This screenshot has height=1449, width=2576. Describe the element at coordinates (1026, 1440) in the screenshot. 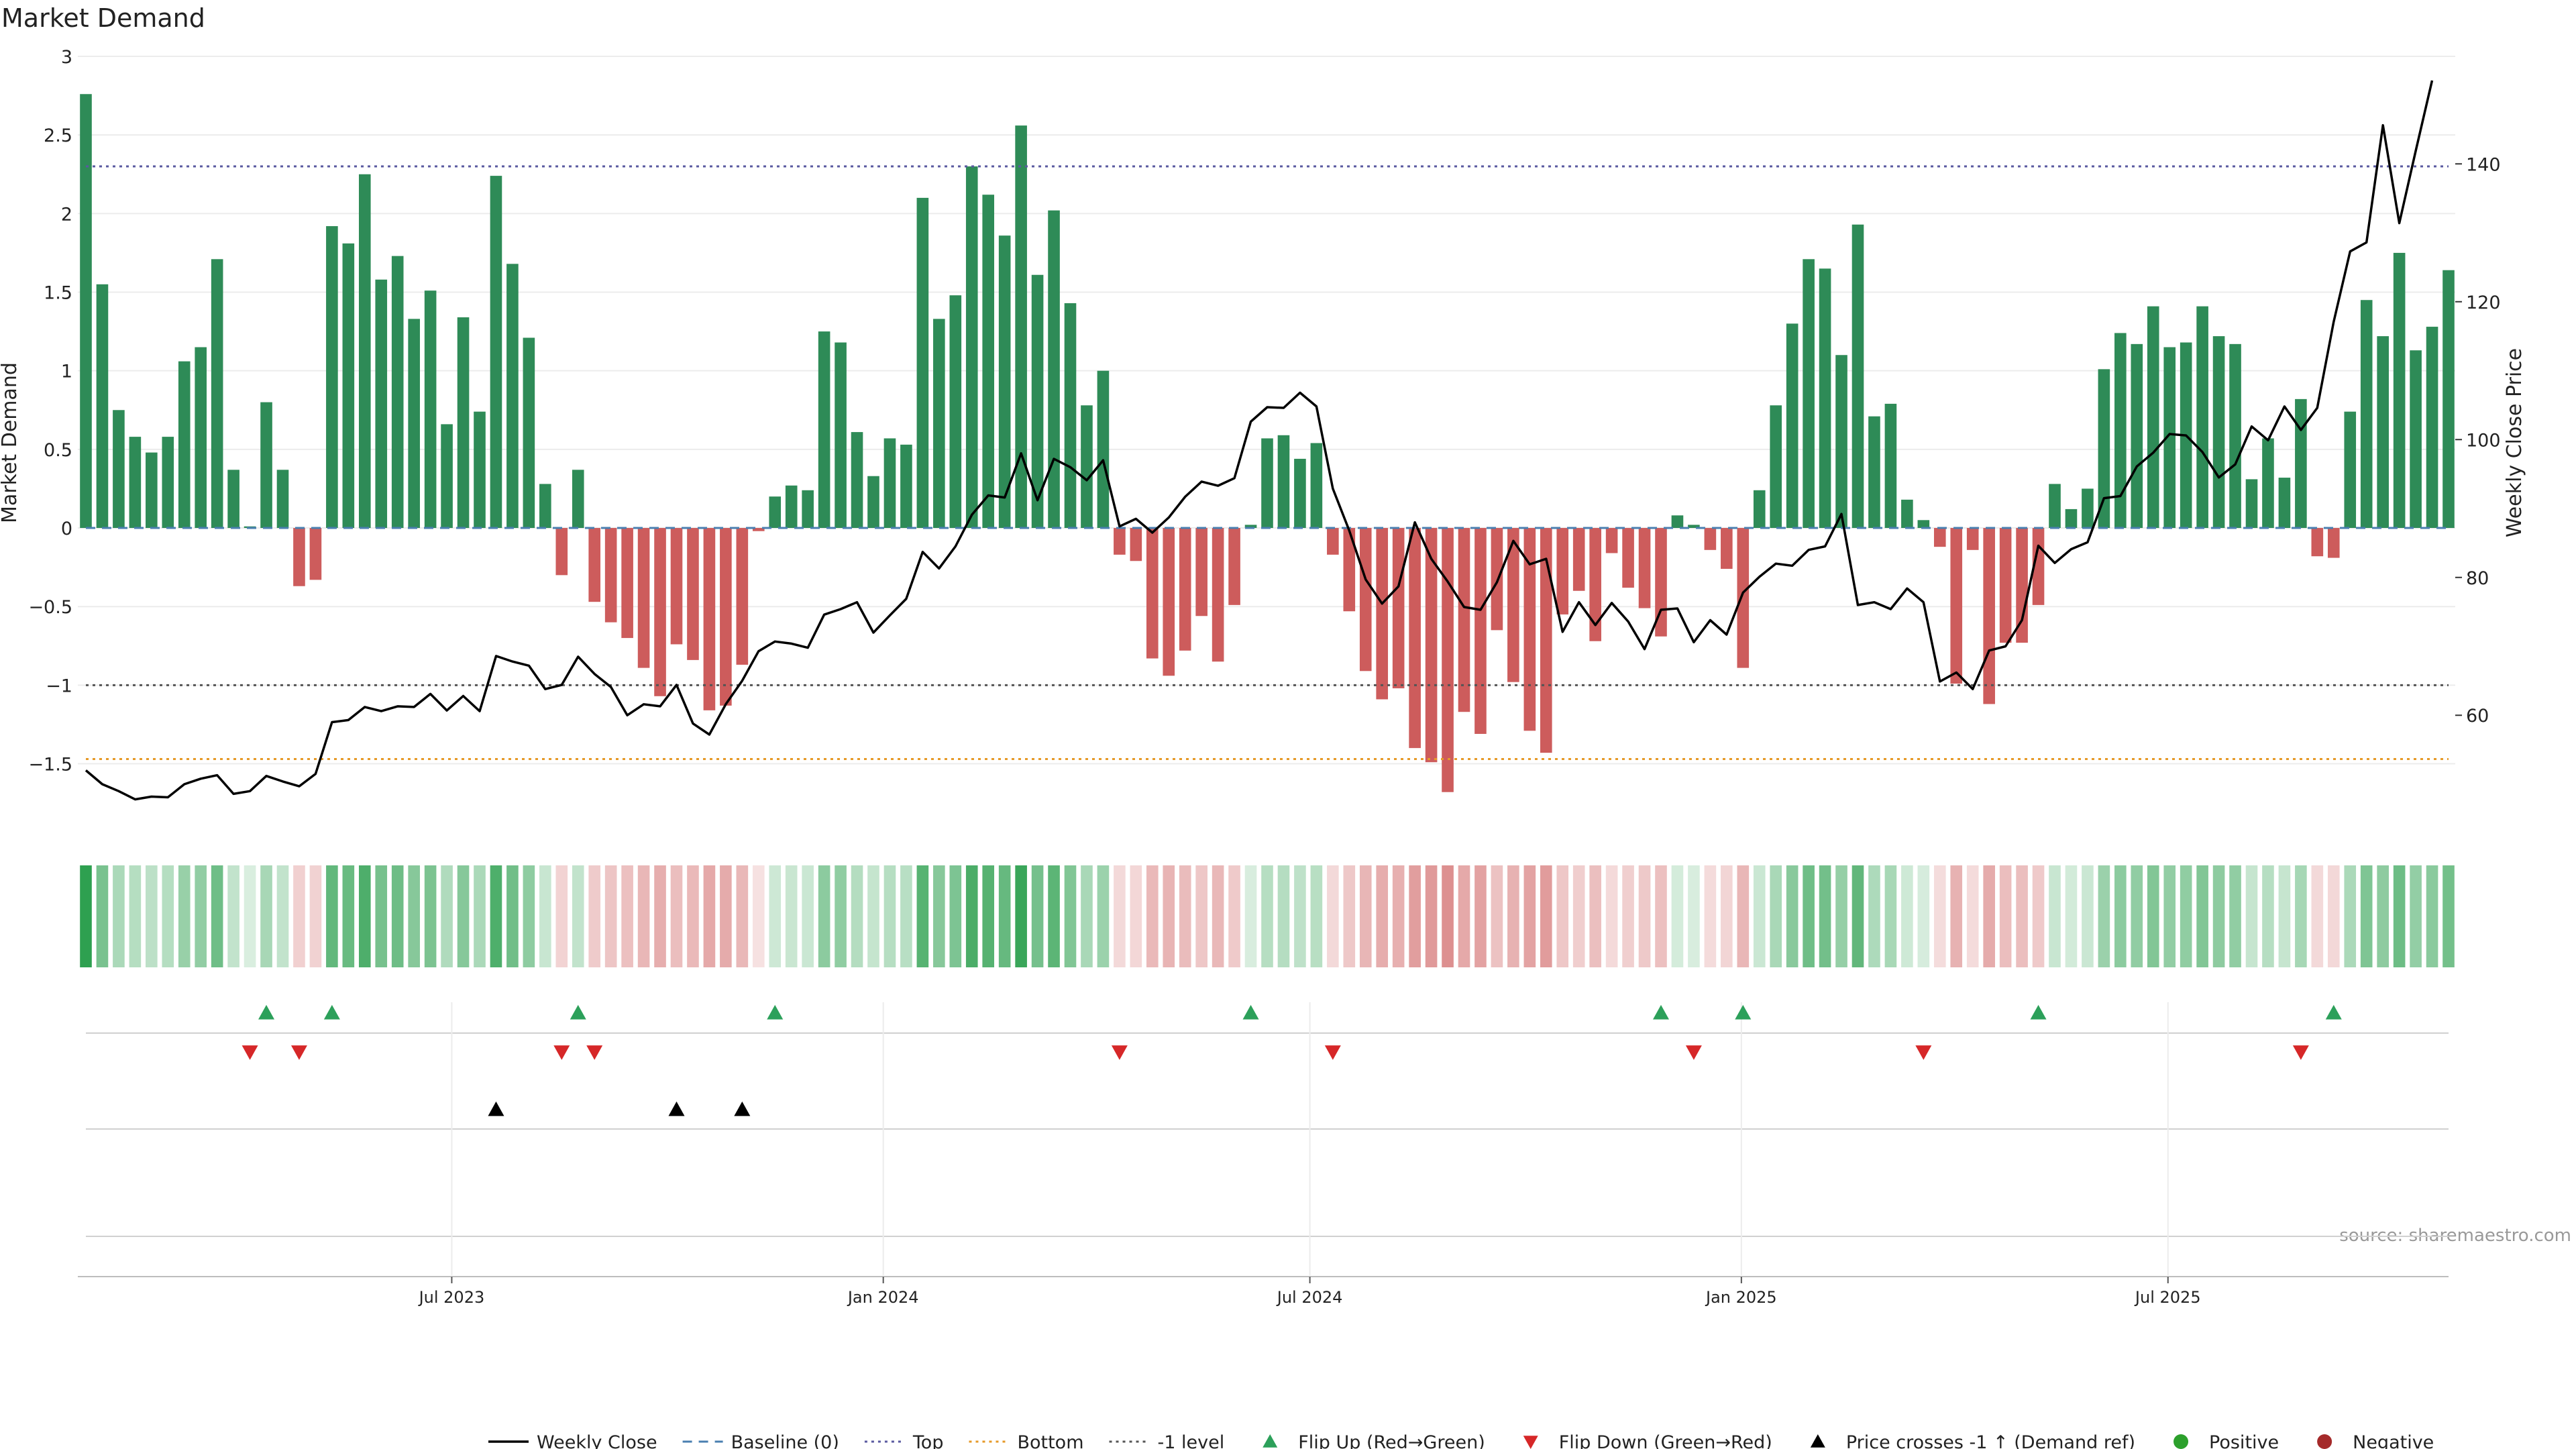

I see `legend-item-bottom: Bottom` at that location.